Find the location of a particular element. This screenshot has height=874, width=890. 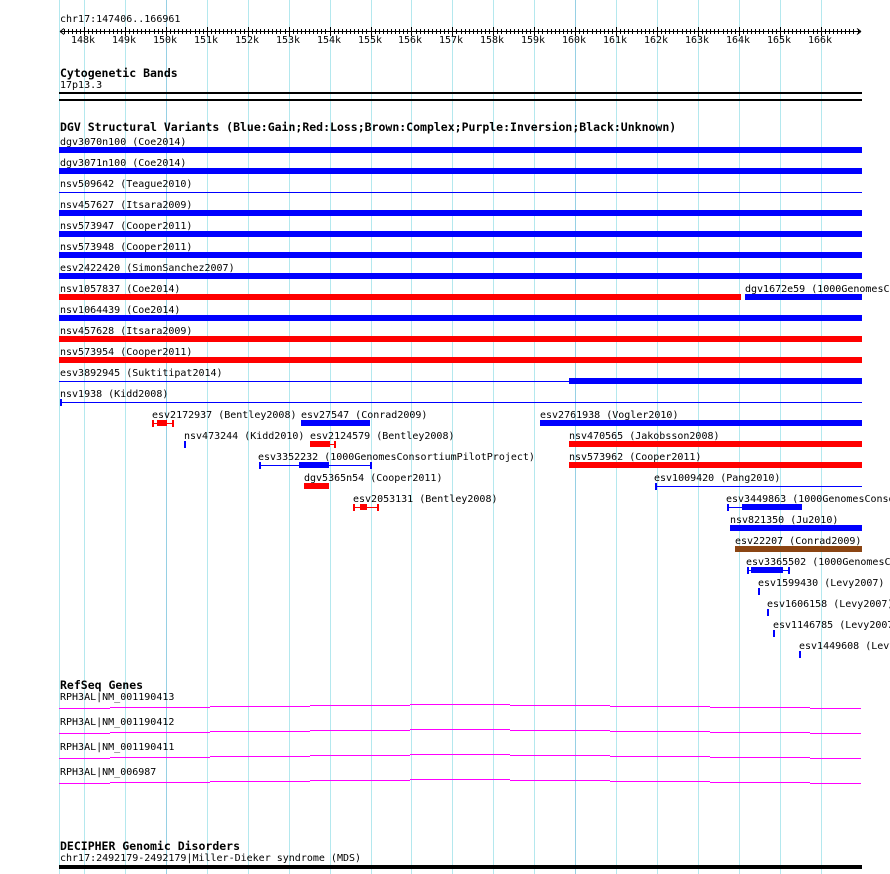

dgv-feature-label: nsv457628 (Itsara2009) is located at coordinates (126, 331).